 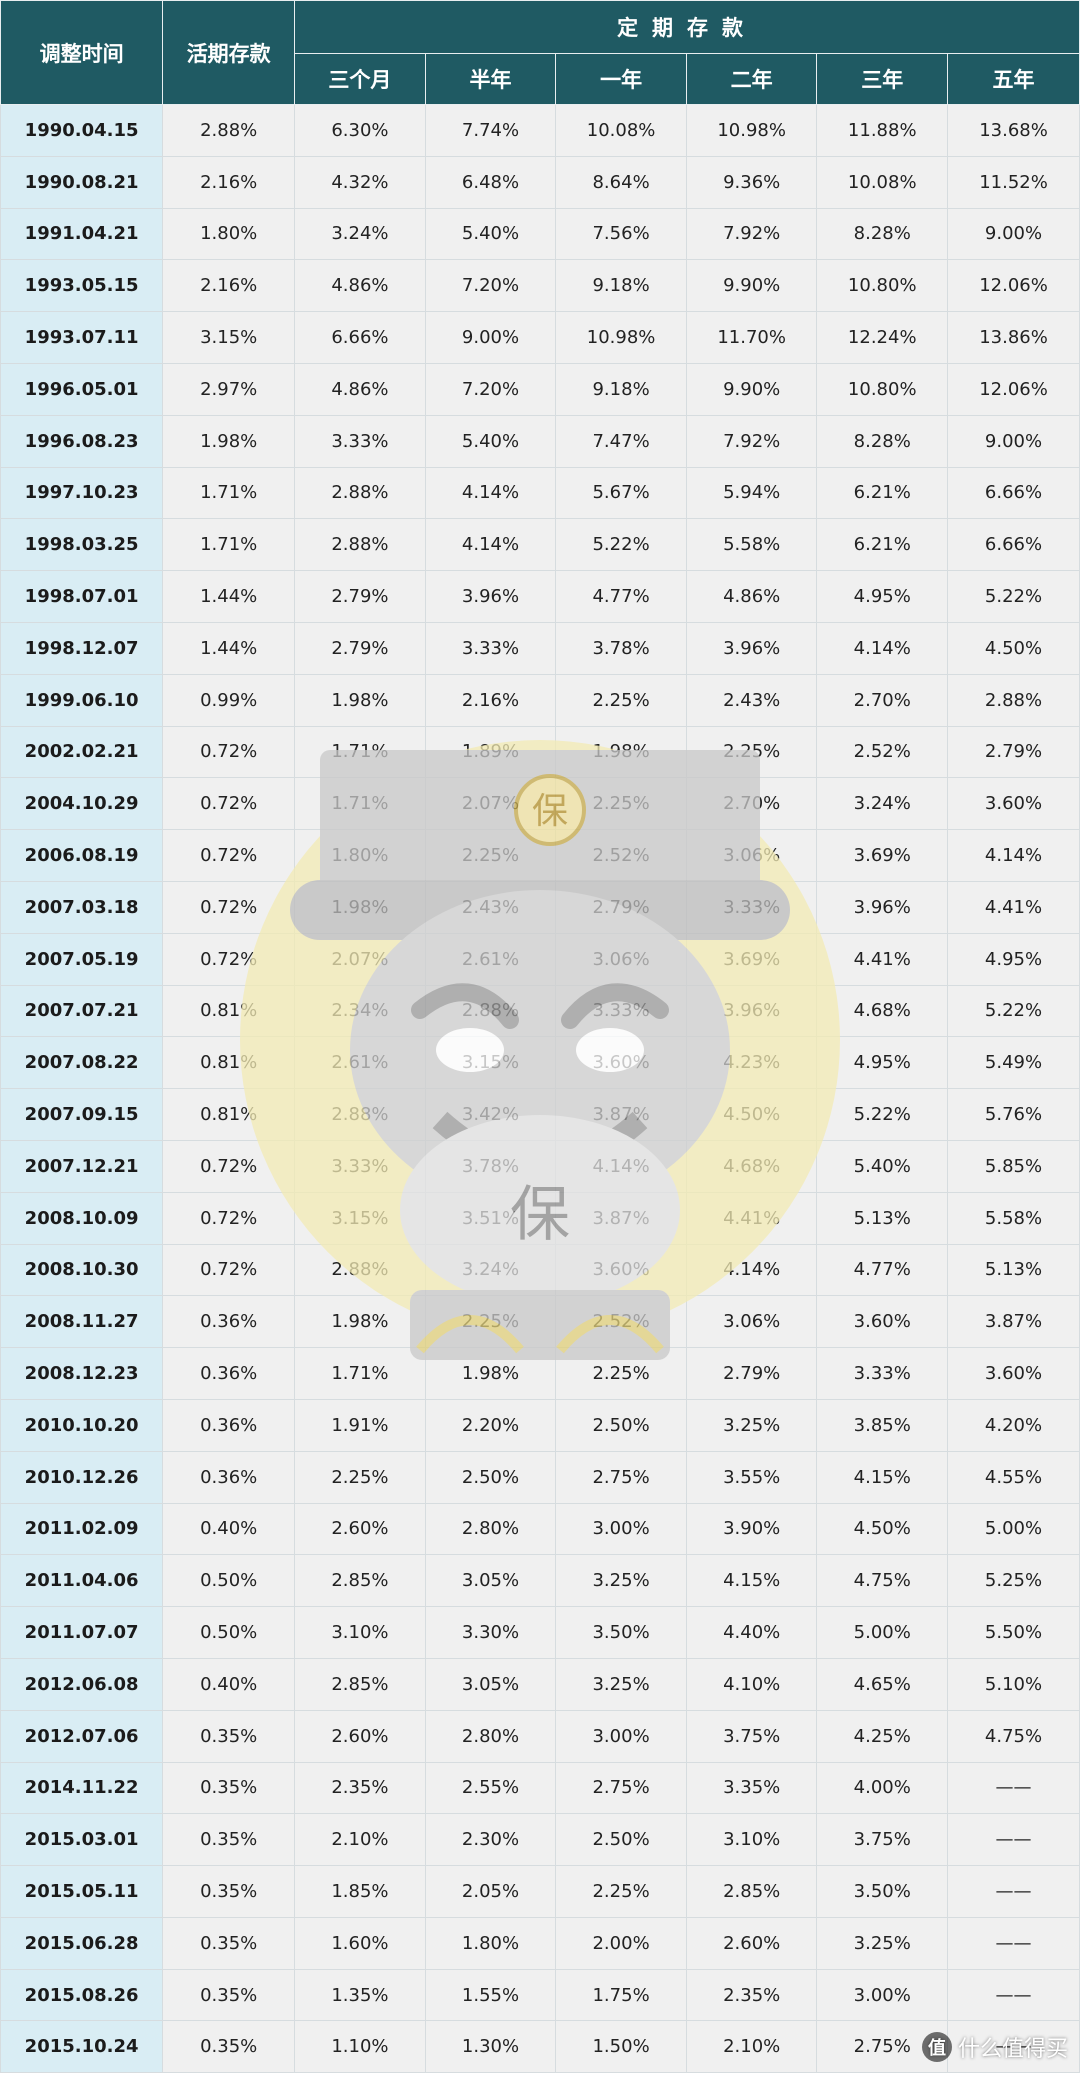 I want to click on cell-demand: 1.80%, so click(x=229, y=234).